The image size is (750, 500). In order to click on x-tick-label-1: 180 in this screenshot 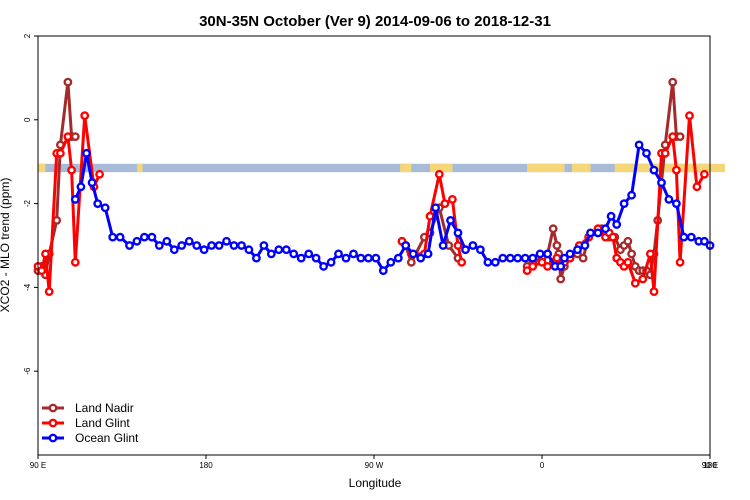, I will do `click(206, 465)`.